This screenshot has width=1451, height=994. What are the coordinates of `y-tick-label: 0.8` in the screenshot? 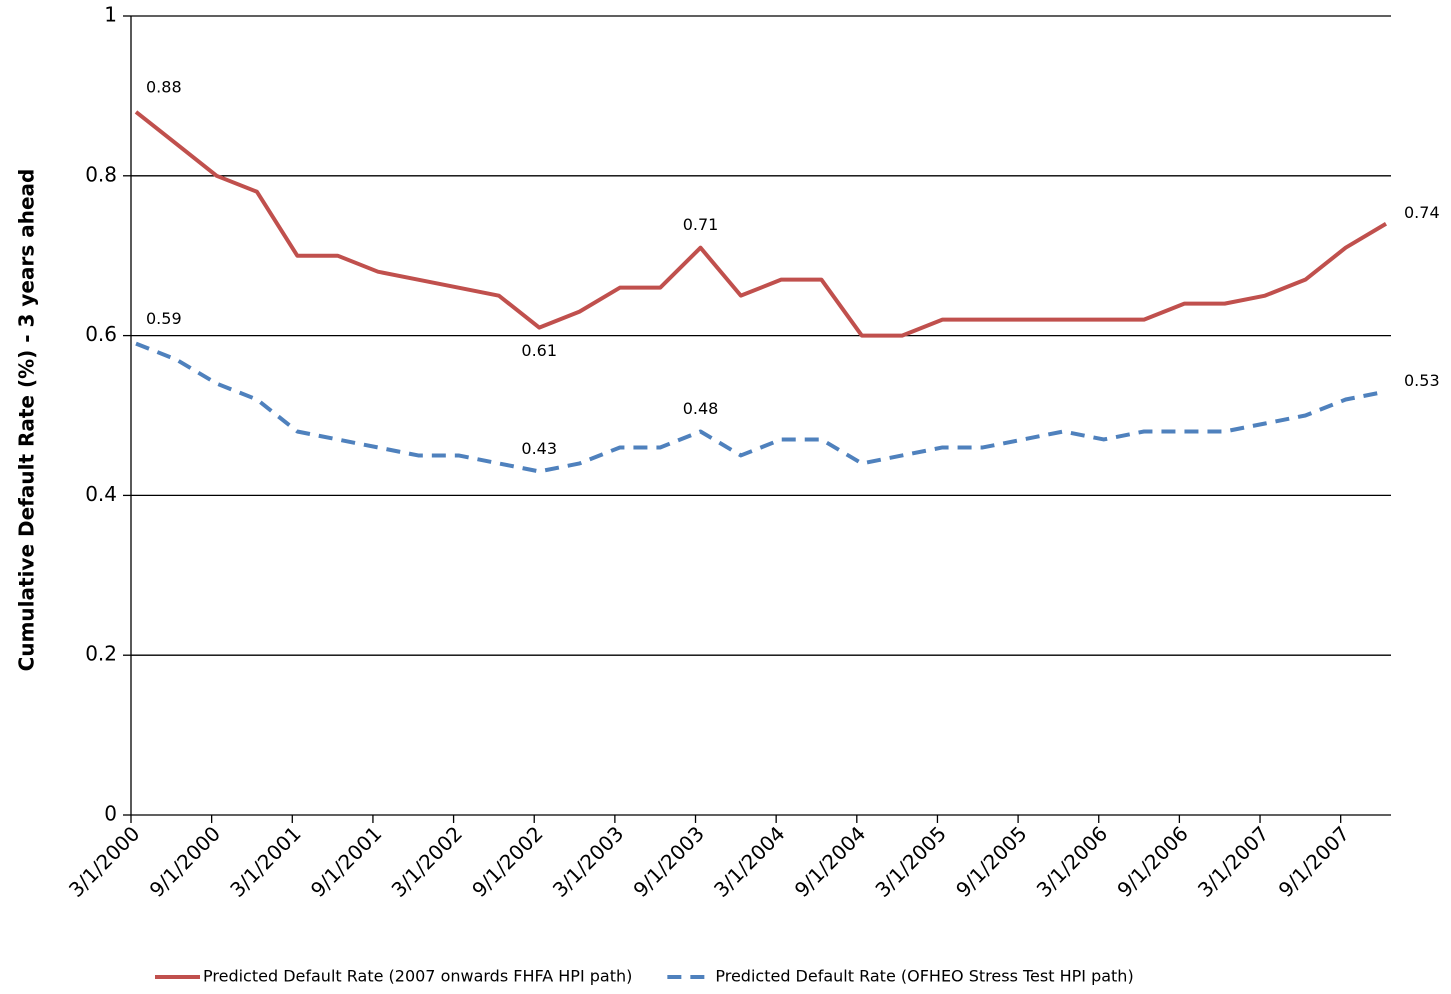 It's located at (101, 174).